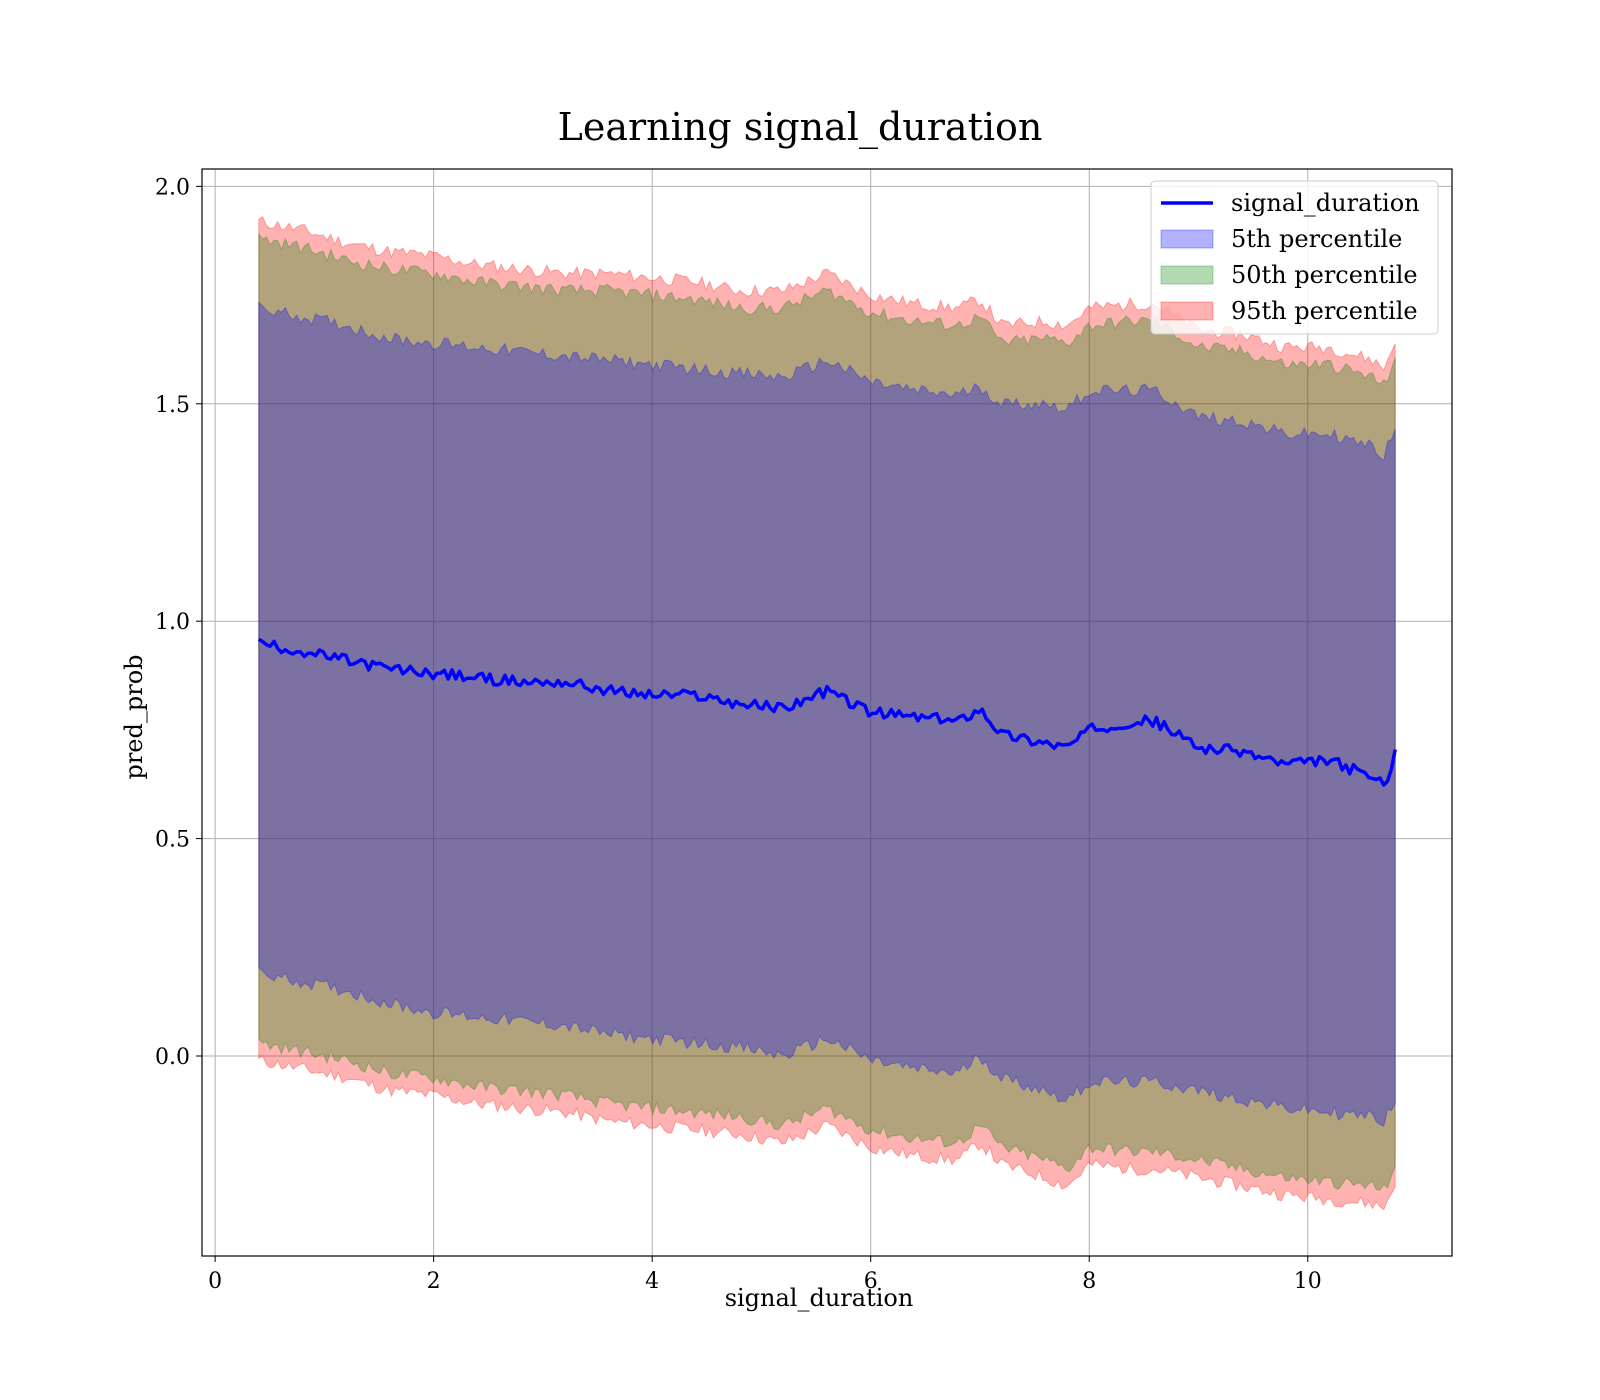 This screenshot has height=1400, width=1600. What do you see at coordinates (134, 716) in the screenshot?
I see `y-axis-label: pred_prob` at bounding box center [134, 716].